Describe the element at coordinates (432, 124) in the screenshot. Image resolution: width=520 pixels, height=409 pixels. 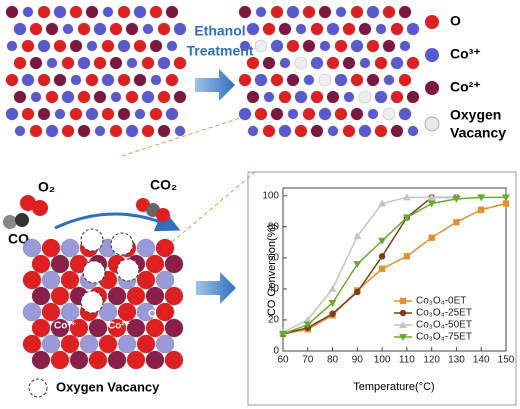
I see `legend-vacancy` at that location.